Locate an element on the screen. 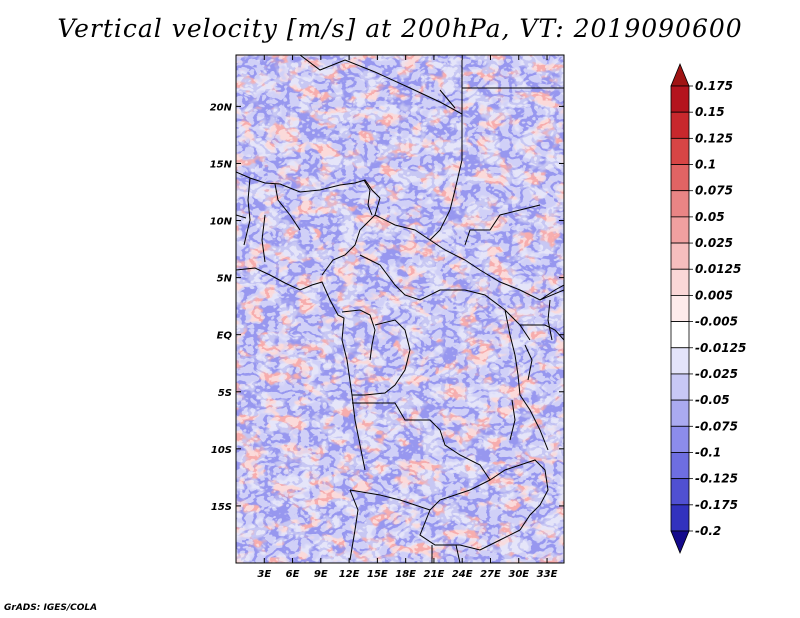 The image size is (800, 618). colorbar-label: -0.005 is located at coordinates (716, 322).